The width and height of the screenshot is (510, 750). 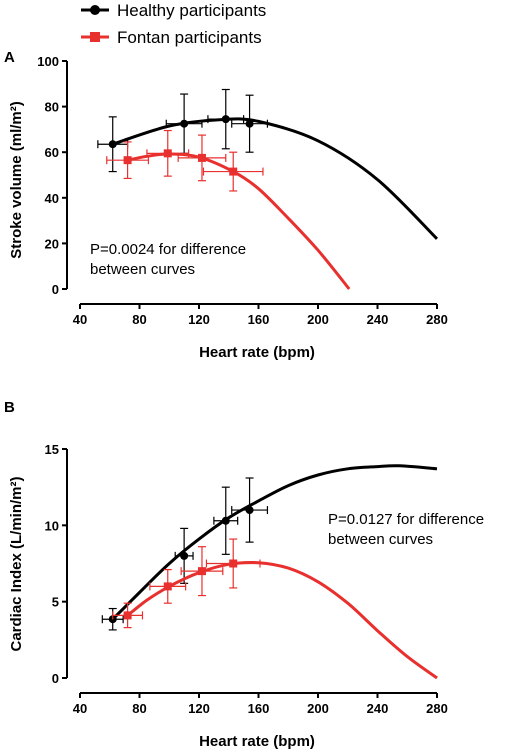 I want to click on panel-a-y-tick-label: 20, so click(x=52, y=243).